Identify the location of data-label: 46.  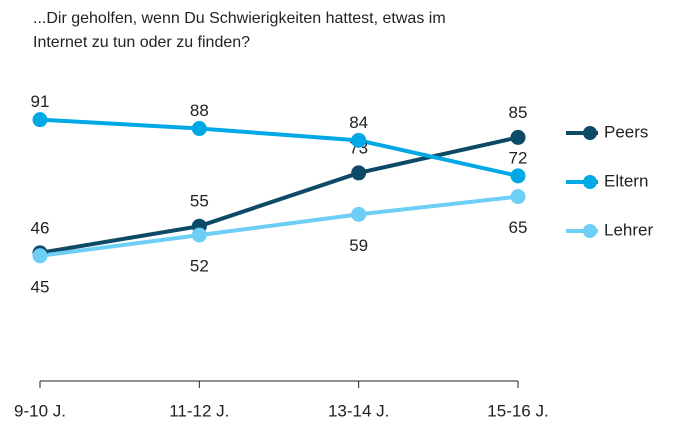
(40, 227).